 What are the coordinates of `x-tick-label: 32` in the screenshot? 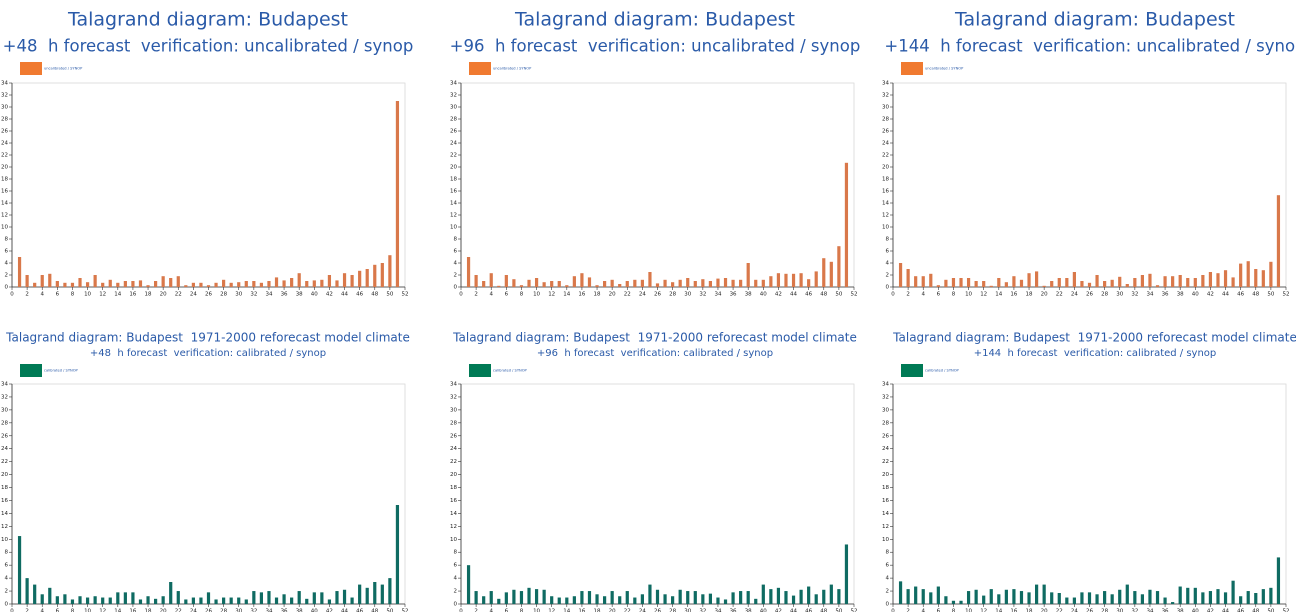 It's located at (253, 610).